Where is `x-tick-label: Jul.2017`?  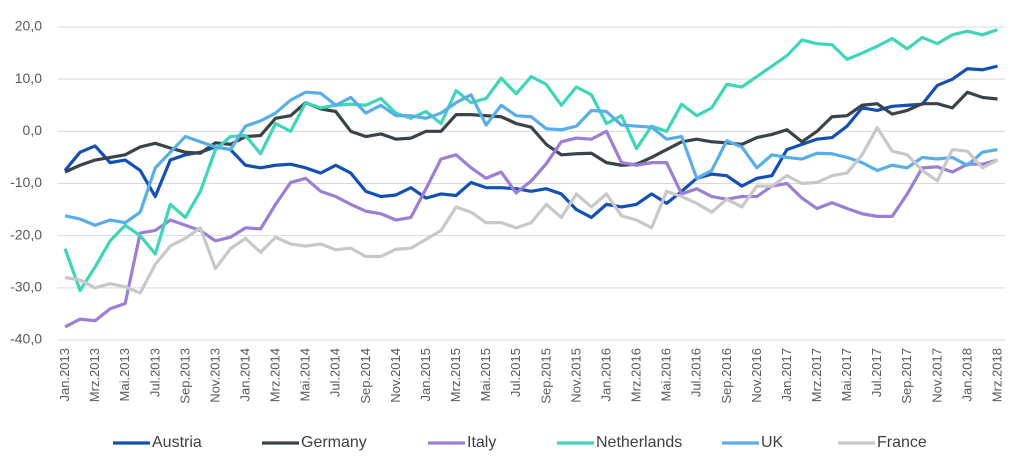
x-tick-label: Jul.2017 is located at coordinates (876, 372).